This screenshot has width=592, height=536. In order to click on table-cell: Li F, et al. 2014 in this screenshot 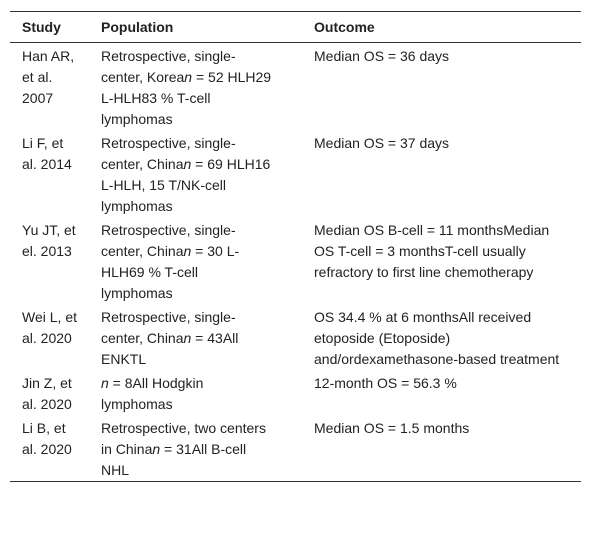, I will do `click(49, 173)`.